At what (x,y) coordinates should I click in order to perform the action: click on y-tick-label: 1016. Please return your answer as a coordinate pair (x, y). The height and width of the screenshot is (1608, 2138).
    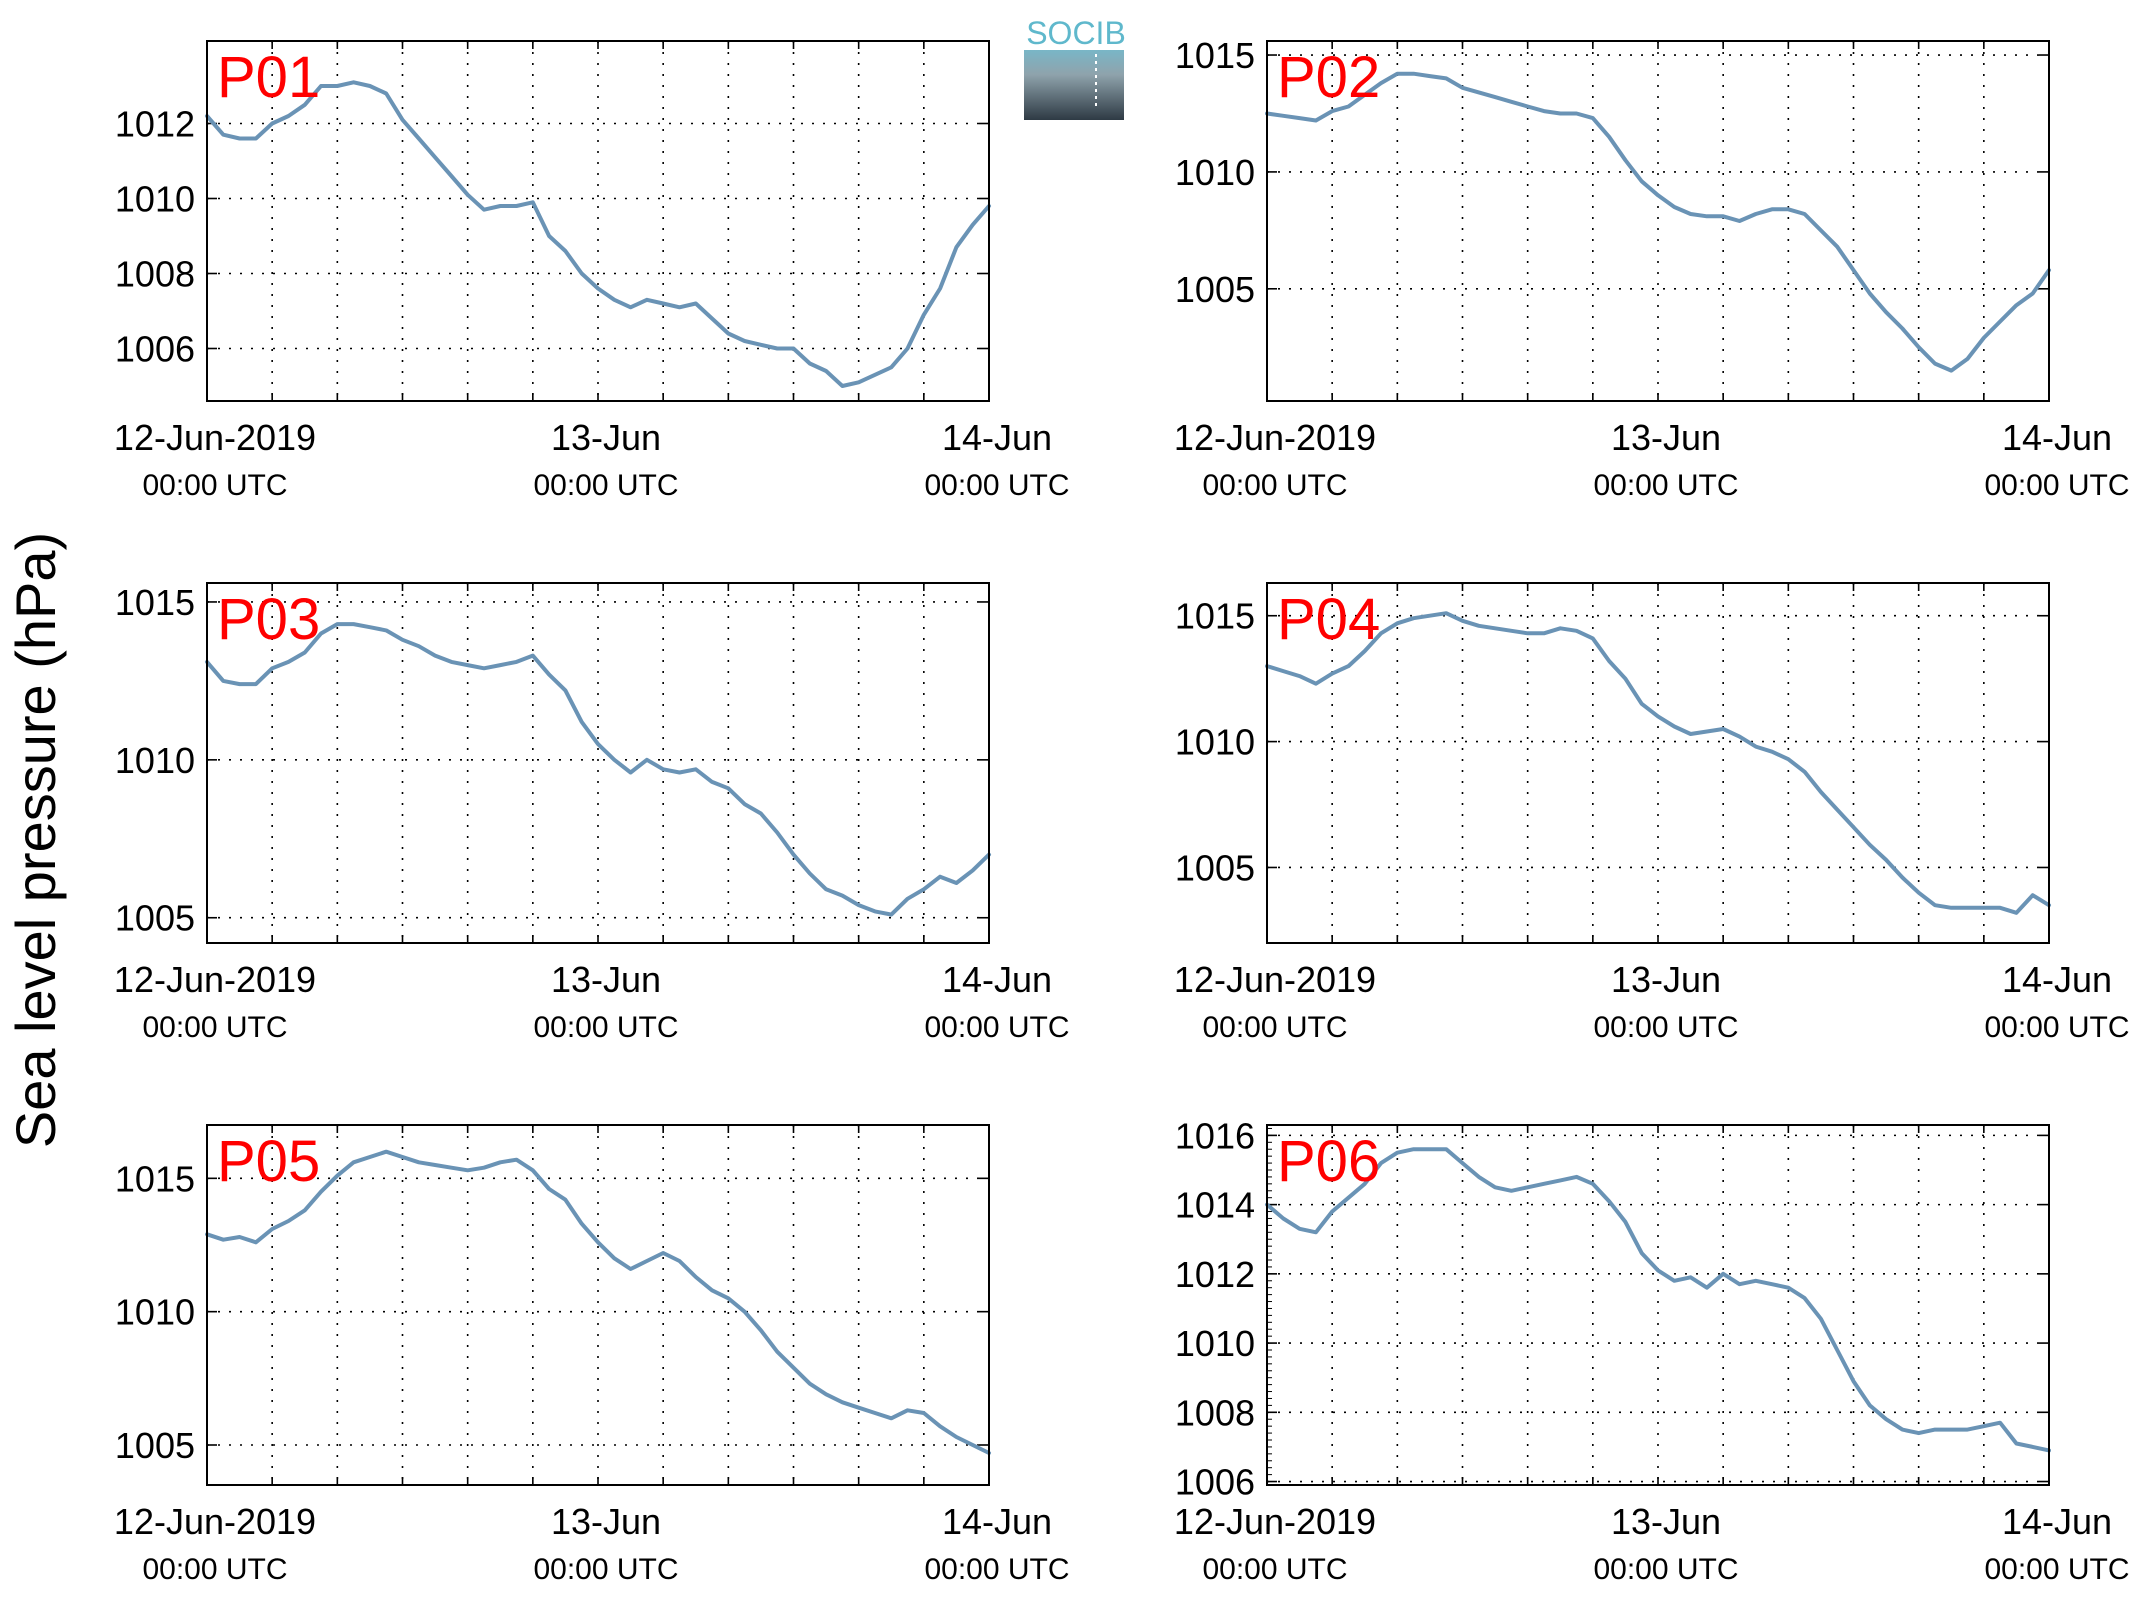
    Looking at the image, I should click on (1215, 1135).